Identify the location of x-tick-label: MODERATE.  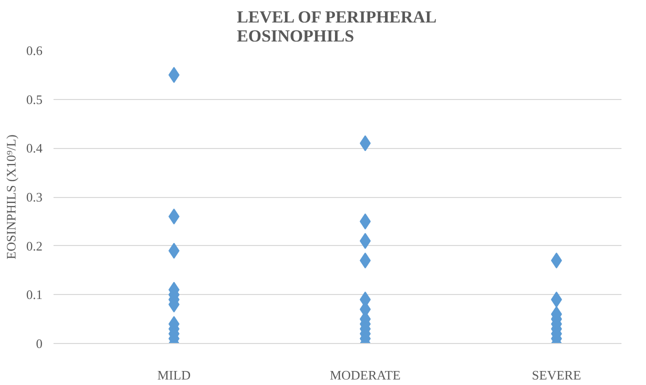
(365, 375).